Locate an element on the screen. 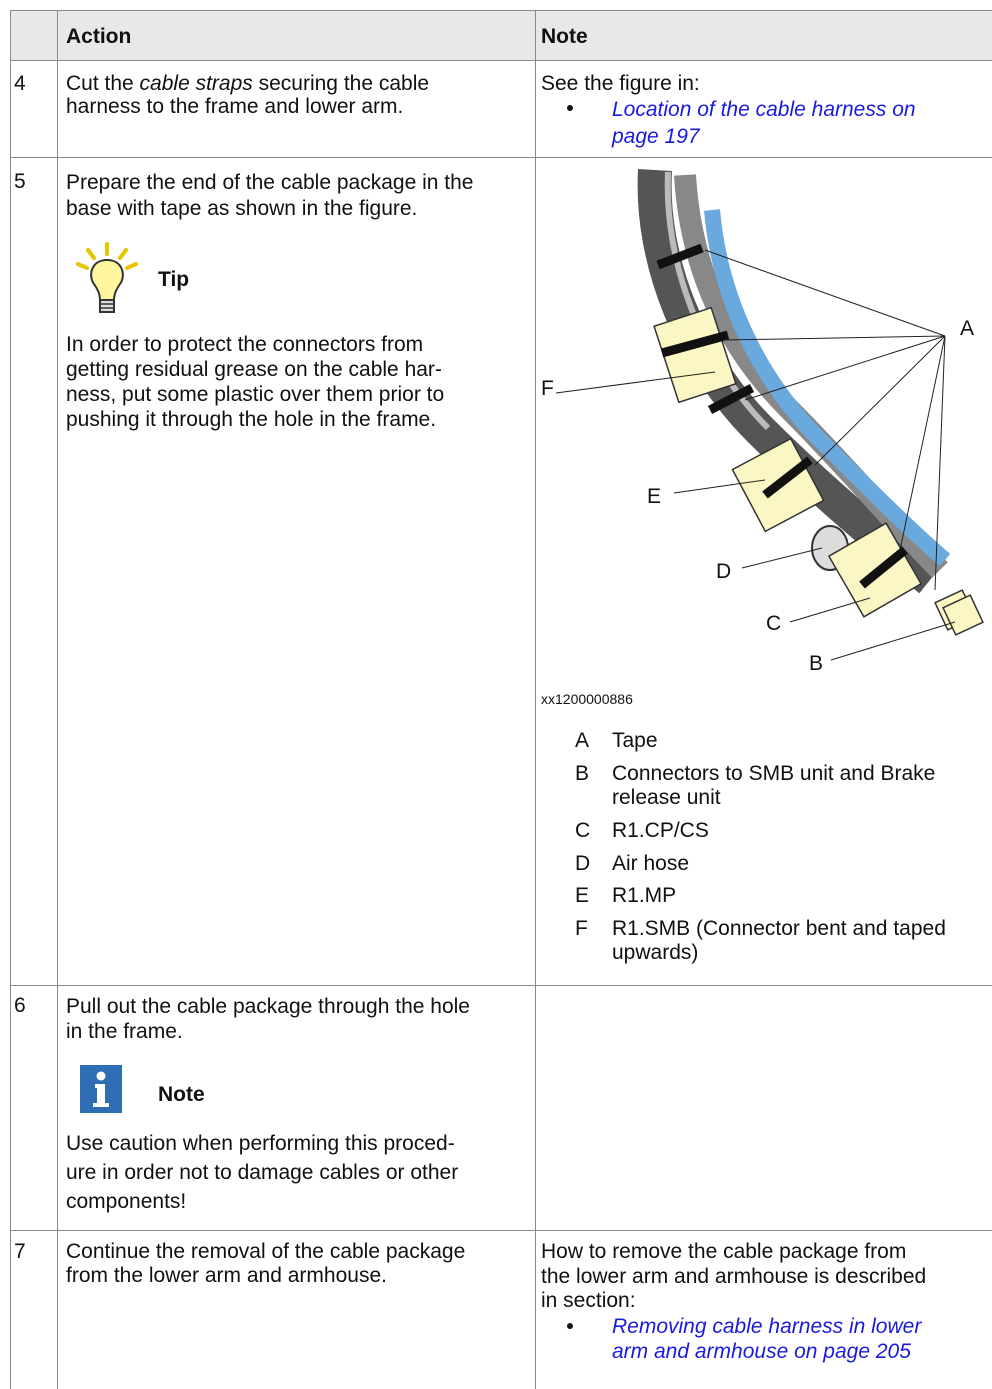 Image resolution: width=992 pixels, height=1389 pixels. text-line: Location of the cable harness on is located at coordinates (764, 109).